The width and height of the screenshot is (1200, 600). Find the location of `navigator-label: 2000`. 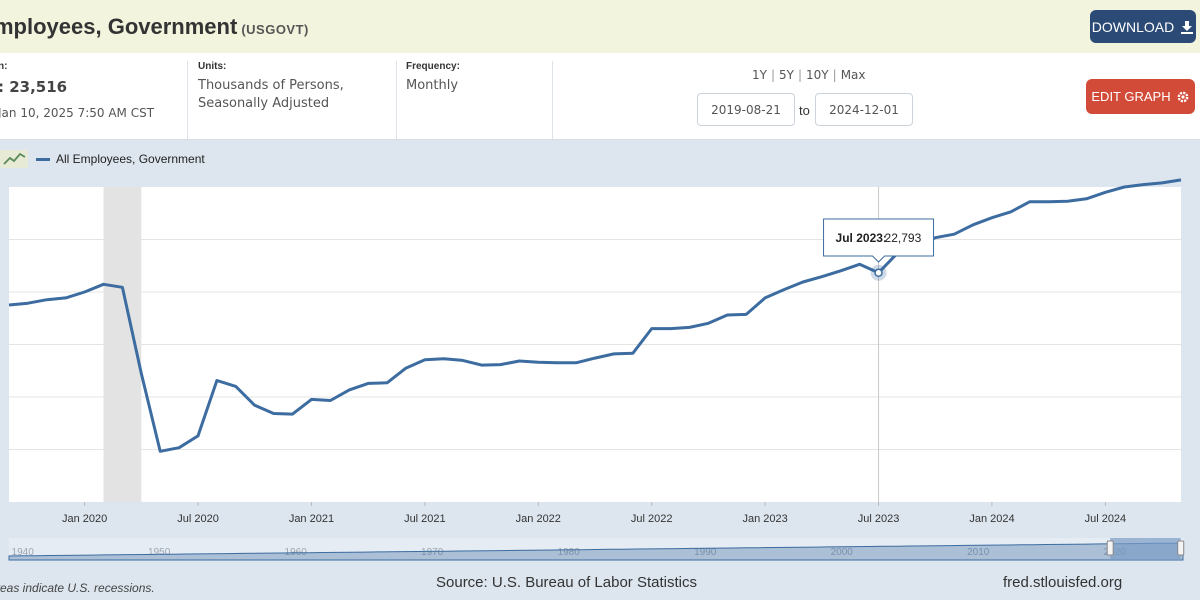

navigator-label: 2000 is located at coordinates (842, 552).